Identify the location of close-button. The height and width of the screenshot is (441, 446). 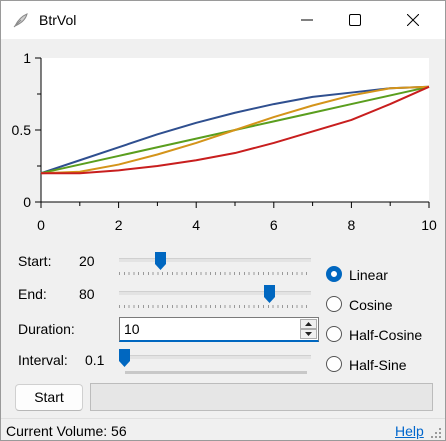
(413, 20).